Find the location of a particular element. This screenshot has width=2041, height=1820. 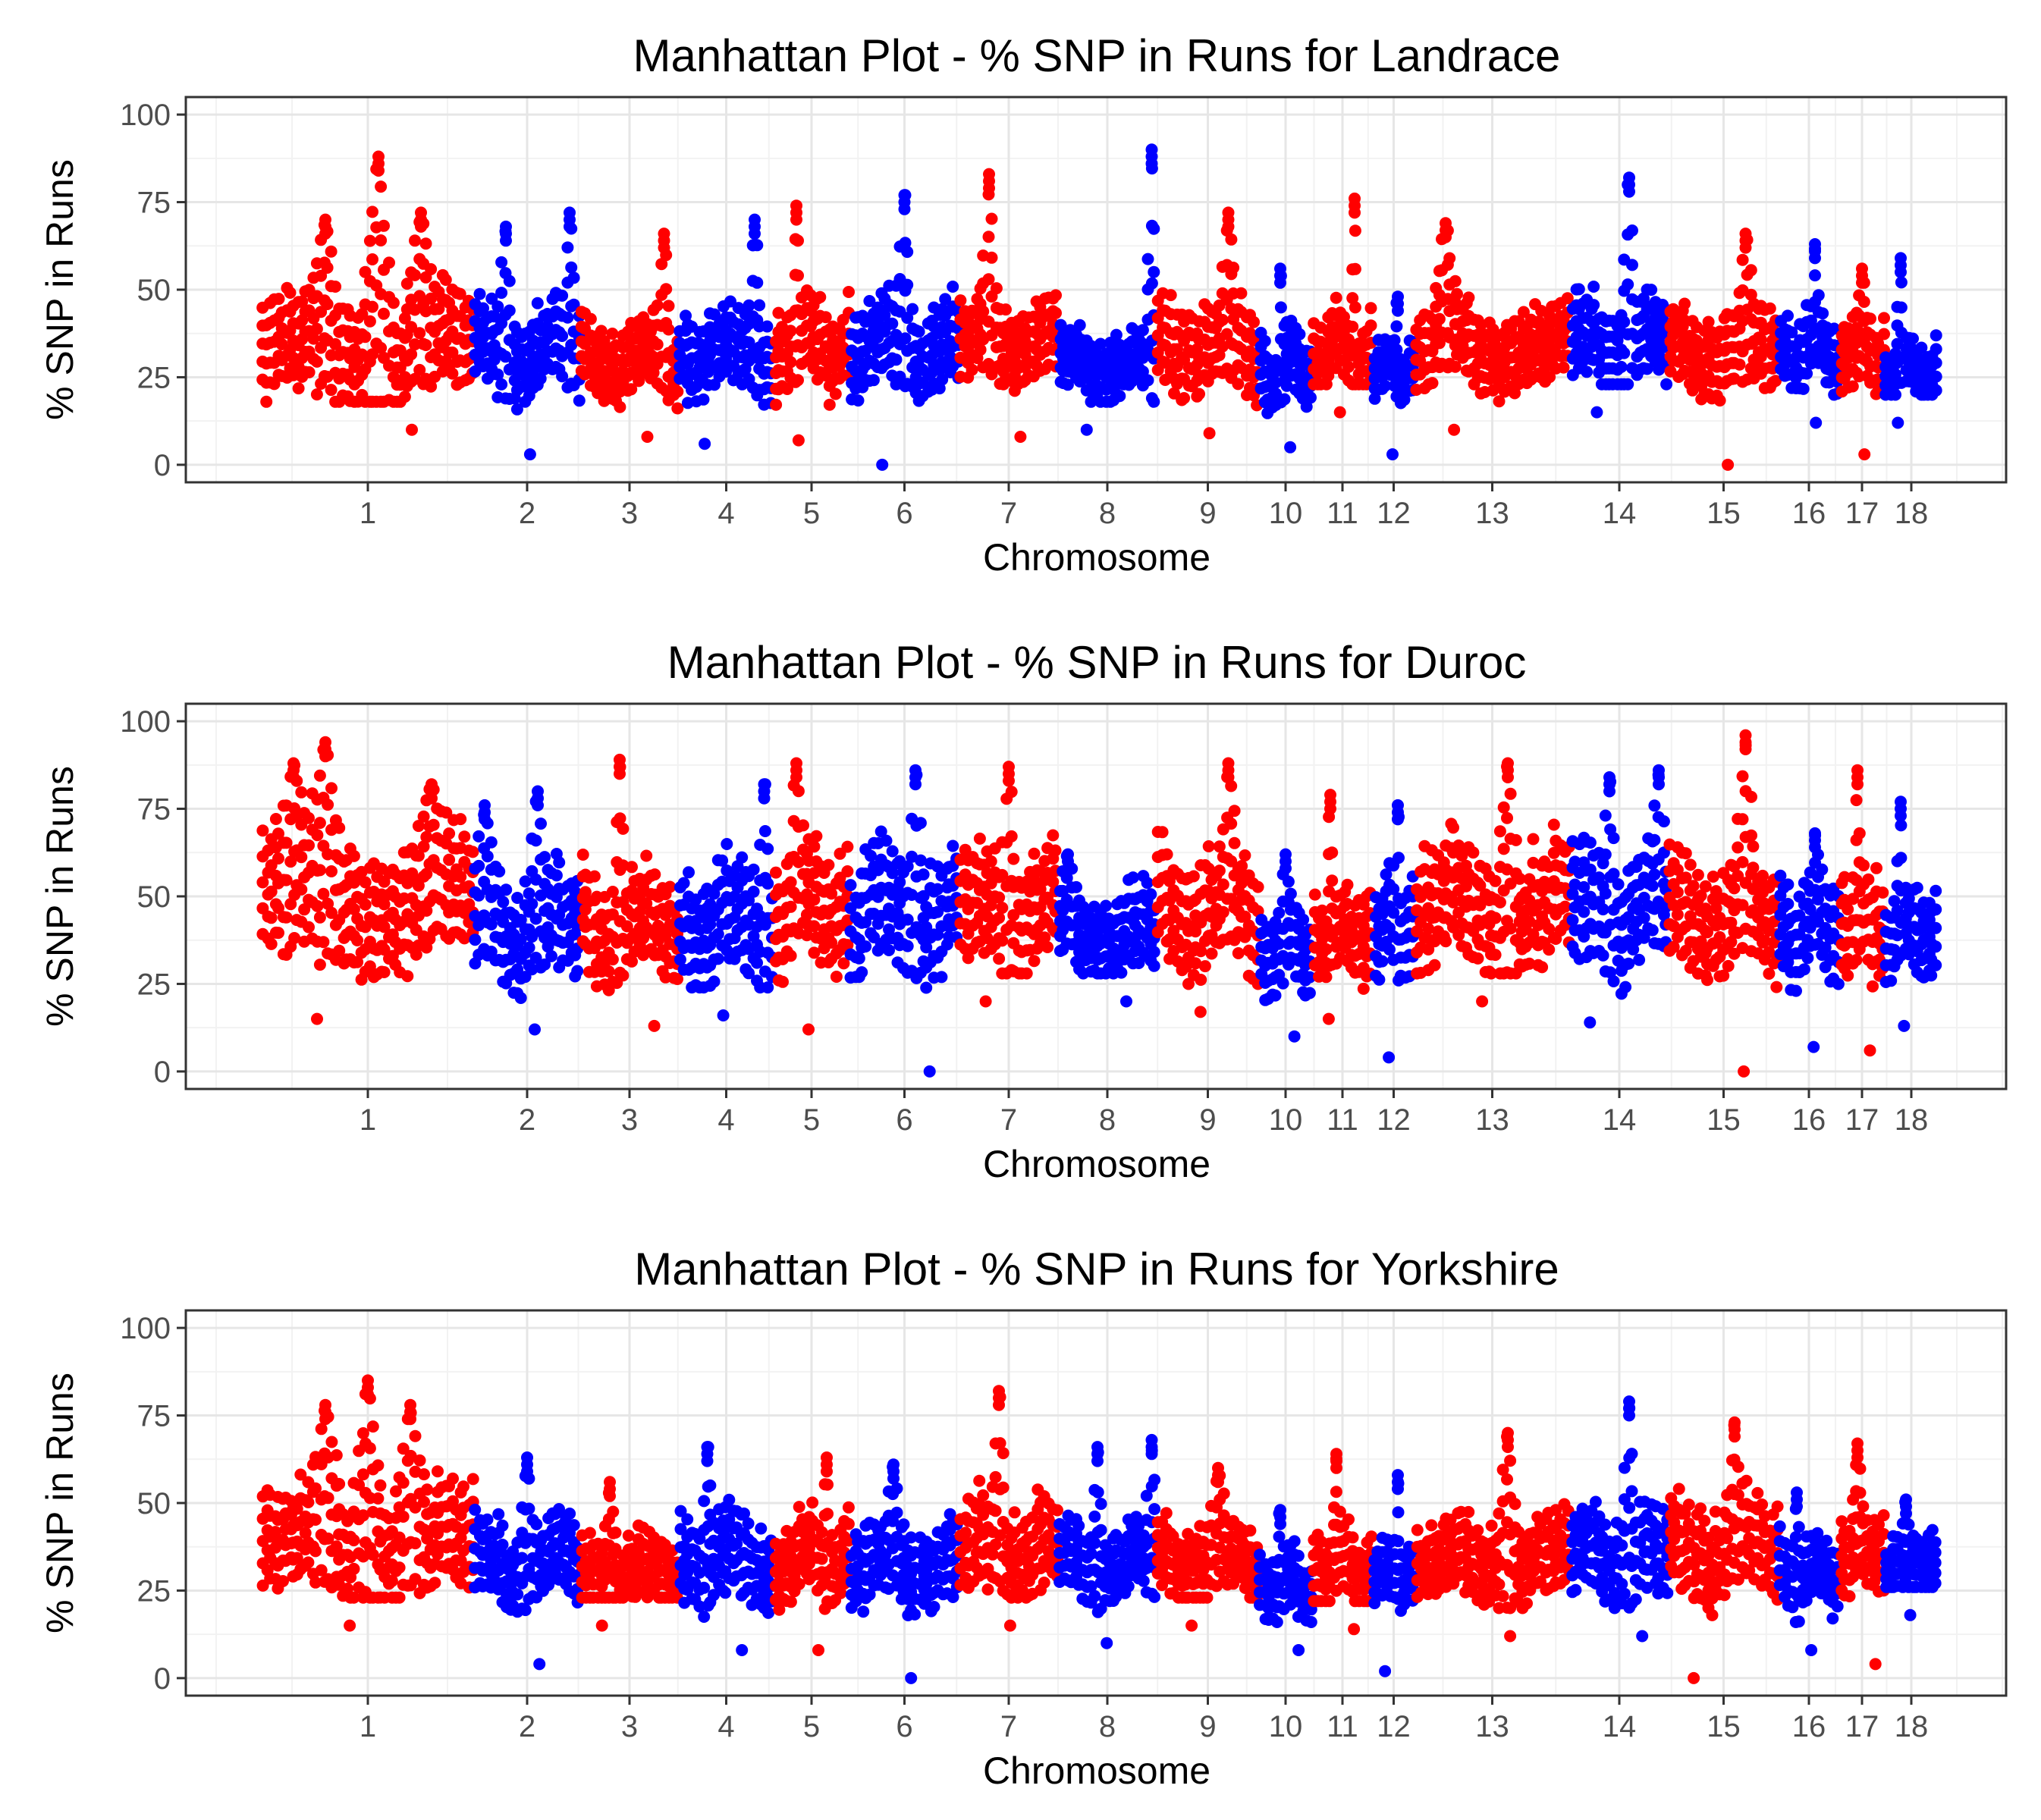

y-tick-label: 100 is located at coordinates (145, 722).